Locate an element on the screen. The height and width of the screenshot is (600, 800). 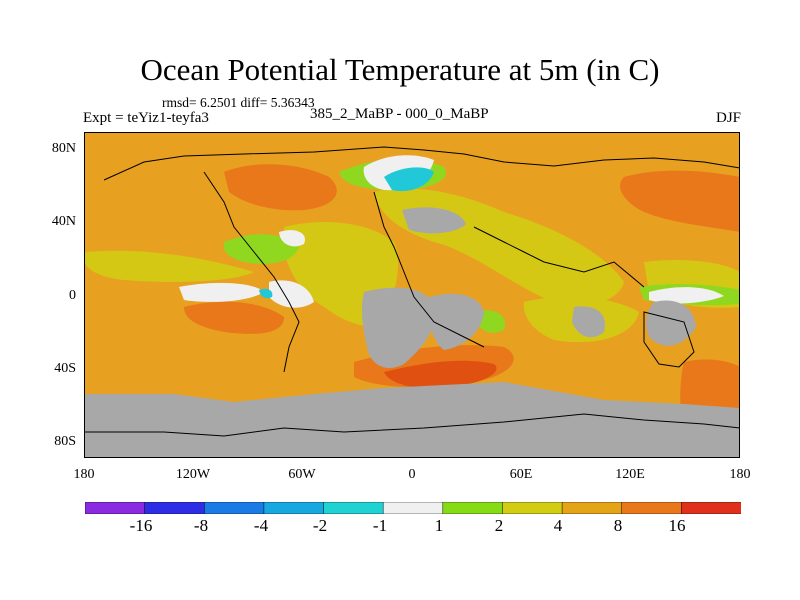
anomaly-region-hot-south is located at coordinates (440, 374).